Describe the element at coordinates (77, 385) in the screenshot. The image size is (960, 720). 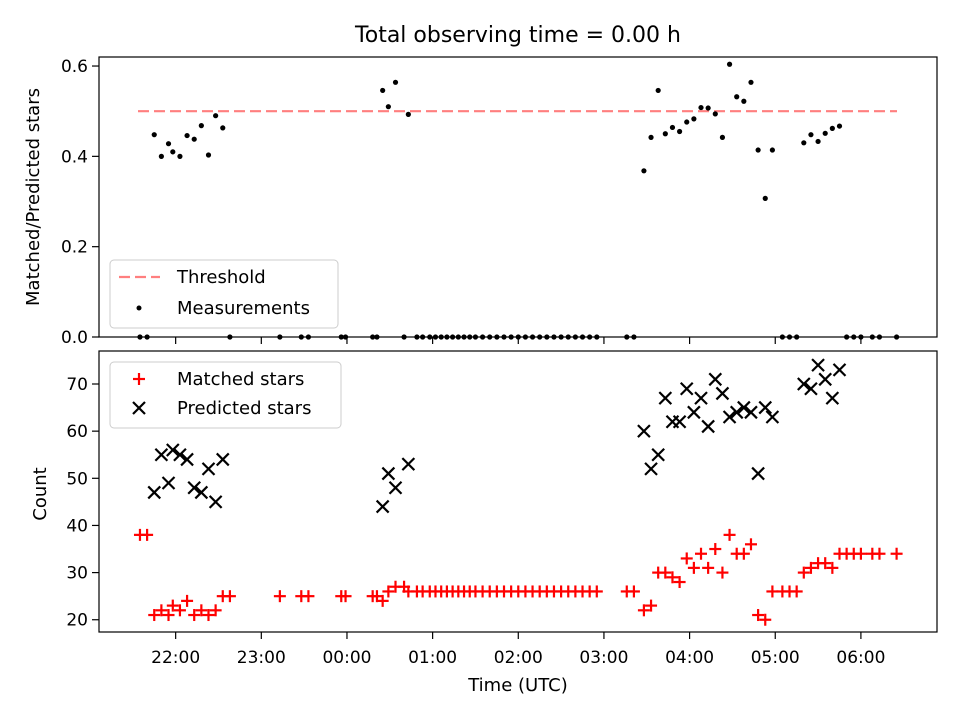
I see `count-y-tick-label: 70` at that location.